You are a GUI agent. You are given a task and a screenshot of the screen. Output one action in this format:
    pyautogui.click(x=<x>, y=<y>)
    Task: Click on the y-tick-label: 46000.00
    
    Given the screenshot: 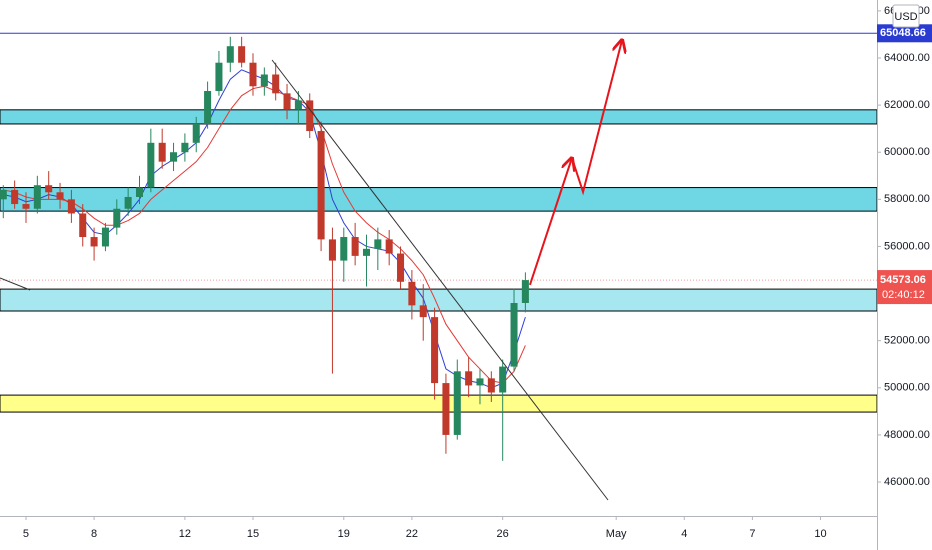 What is the action you would take?
    pyautogui.click(x=907, y=482)
    